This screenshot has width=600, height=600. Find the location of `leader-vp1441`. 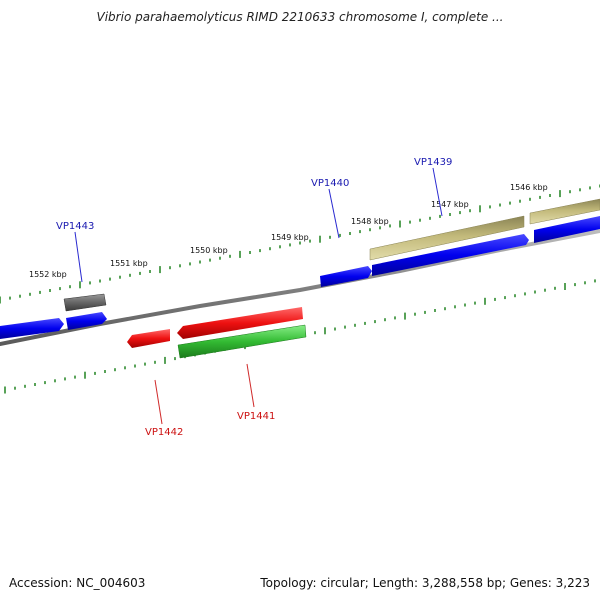

leader-vp1441 is located at coordinates (250, 385).